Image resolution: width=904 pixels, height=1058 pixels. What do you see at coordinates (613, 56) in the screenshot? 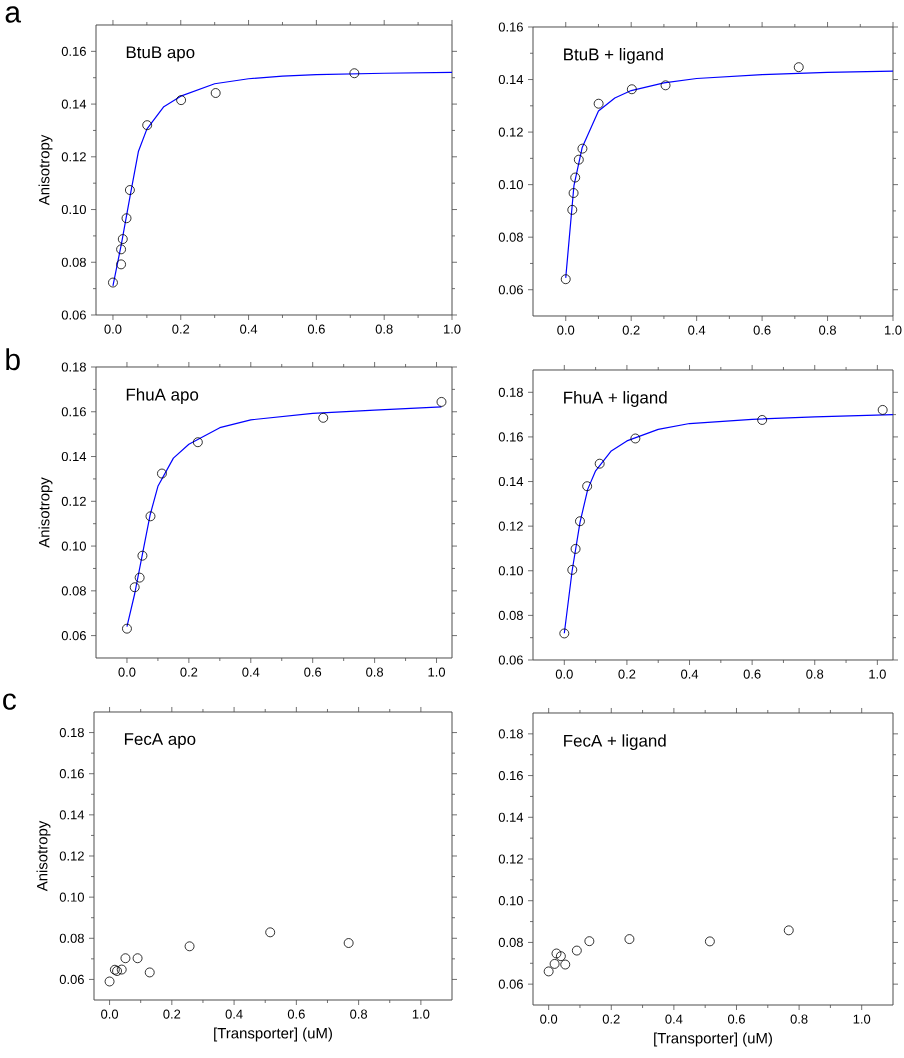
I see `text: BtuB + ligand` at bounding box center [613, 56].